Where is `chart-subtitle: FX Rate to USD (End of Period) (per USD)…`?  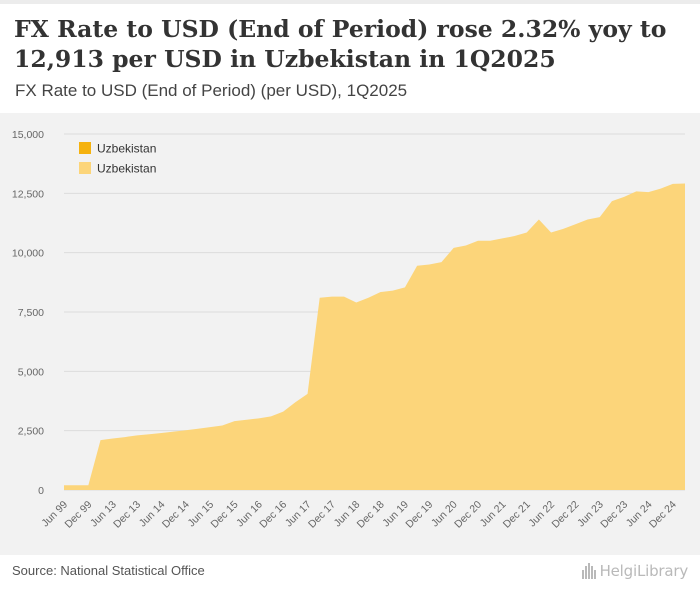
chart-subtitle: FX Rate to USD (End of Period) (per USD)… is located at coordinates (211, 90).